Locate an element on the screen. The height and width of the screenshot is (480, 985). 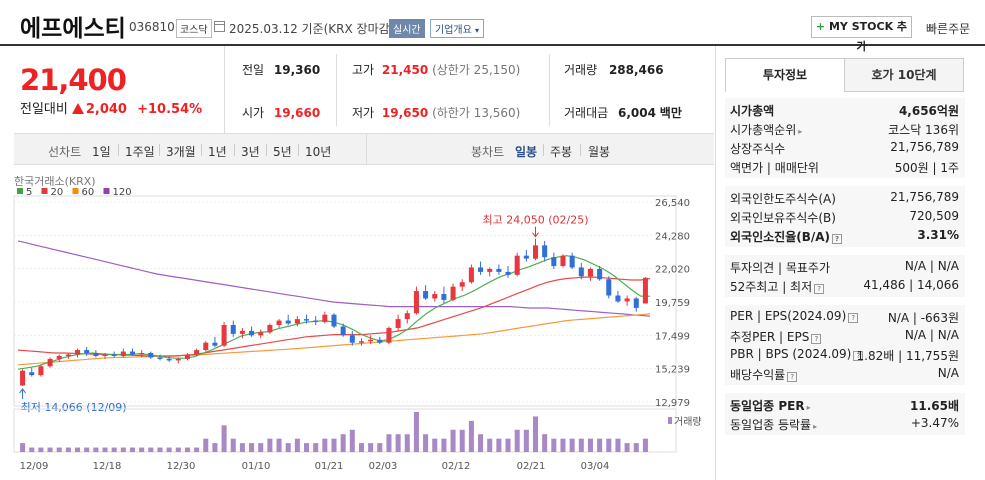
tab-invest-info: 투자정보 is located at coordinates (785, 75).